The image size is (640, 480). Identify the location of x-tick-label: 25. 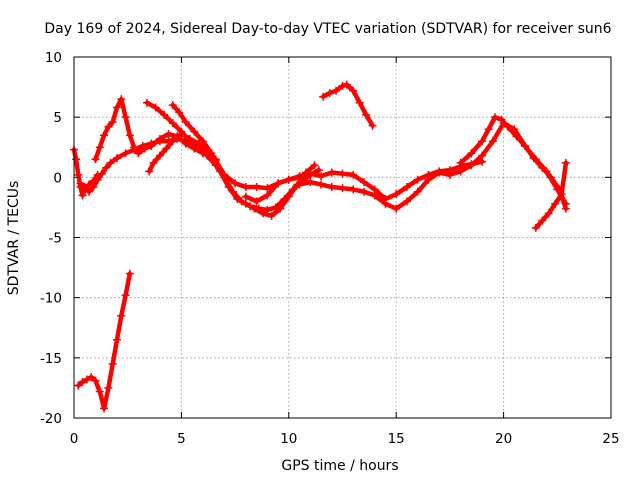
(610, 439).